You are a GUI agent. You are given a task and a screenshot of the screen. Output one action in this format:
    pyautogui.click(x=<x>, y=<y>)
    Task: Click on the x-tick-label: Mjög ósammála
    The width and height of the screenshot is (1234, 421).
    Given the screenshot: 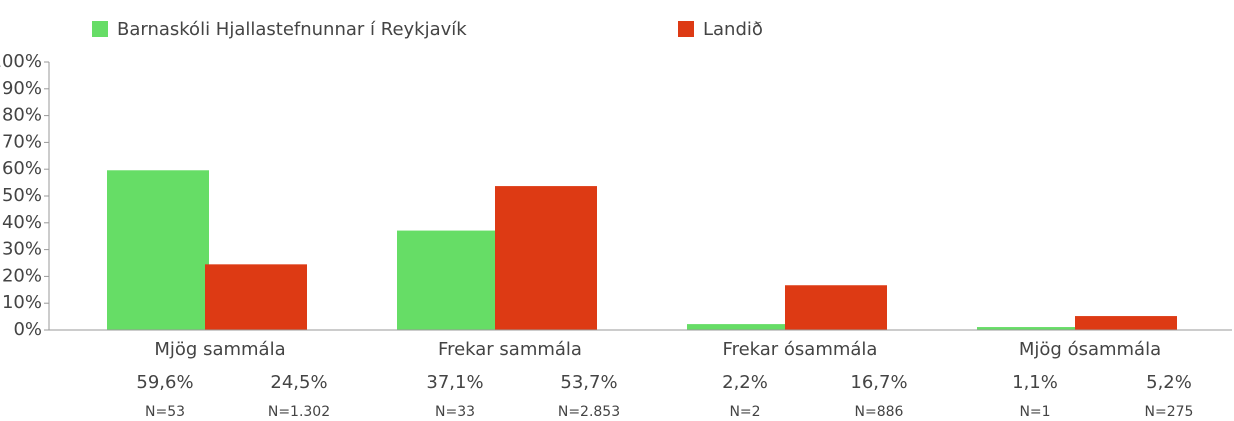 What is the action you would take?
    pyautogui.click(x=1090, y=349)
    